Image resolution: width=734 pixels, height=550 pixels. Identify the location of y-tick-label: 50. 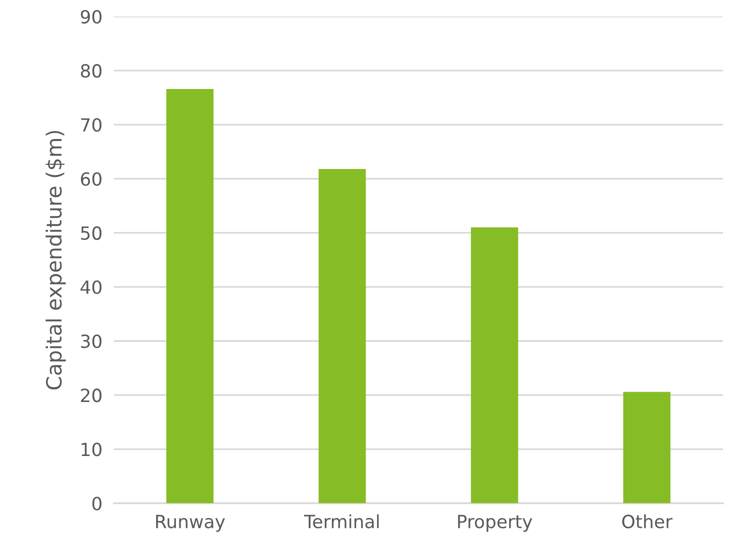
(91, 233).